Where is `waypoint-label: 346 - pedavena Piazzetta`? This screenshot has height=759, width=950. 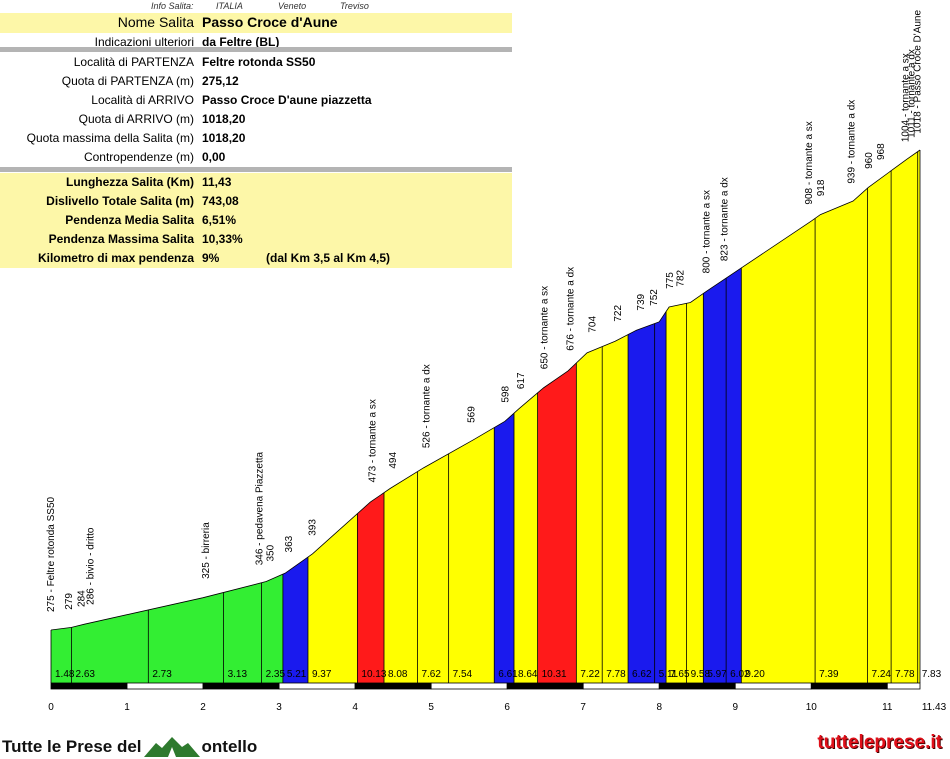
waypoint-label: 346 - pedavena Piazzetta is located at coordinates (259, 508).